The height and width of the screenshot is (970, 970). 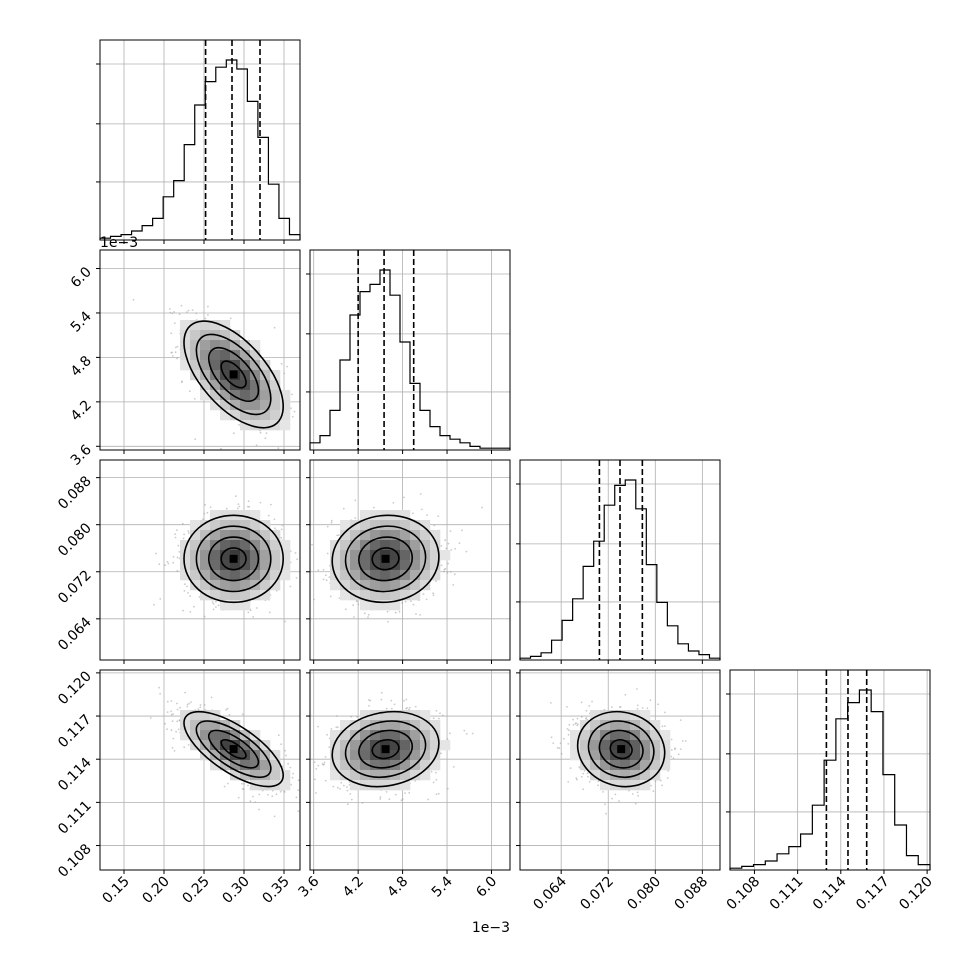 What do you see at coordinates (692, 894) in the screenshot?
I see `xtick-label-2-3: 0.088` at bounding box center [692, 894].